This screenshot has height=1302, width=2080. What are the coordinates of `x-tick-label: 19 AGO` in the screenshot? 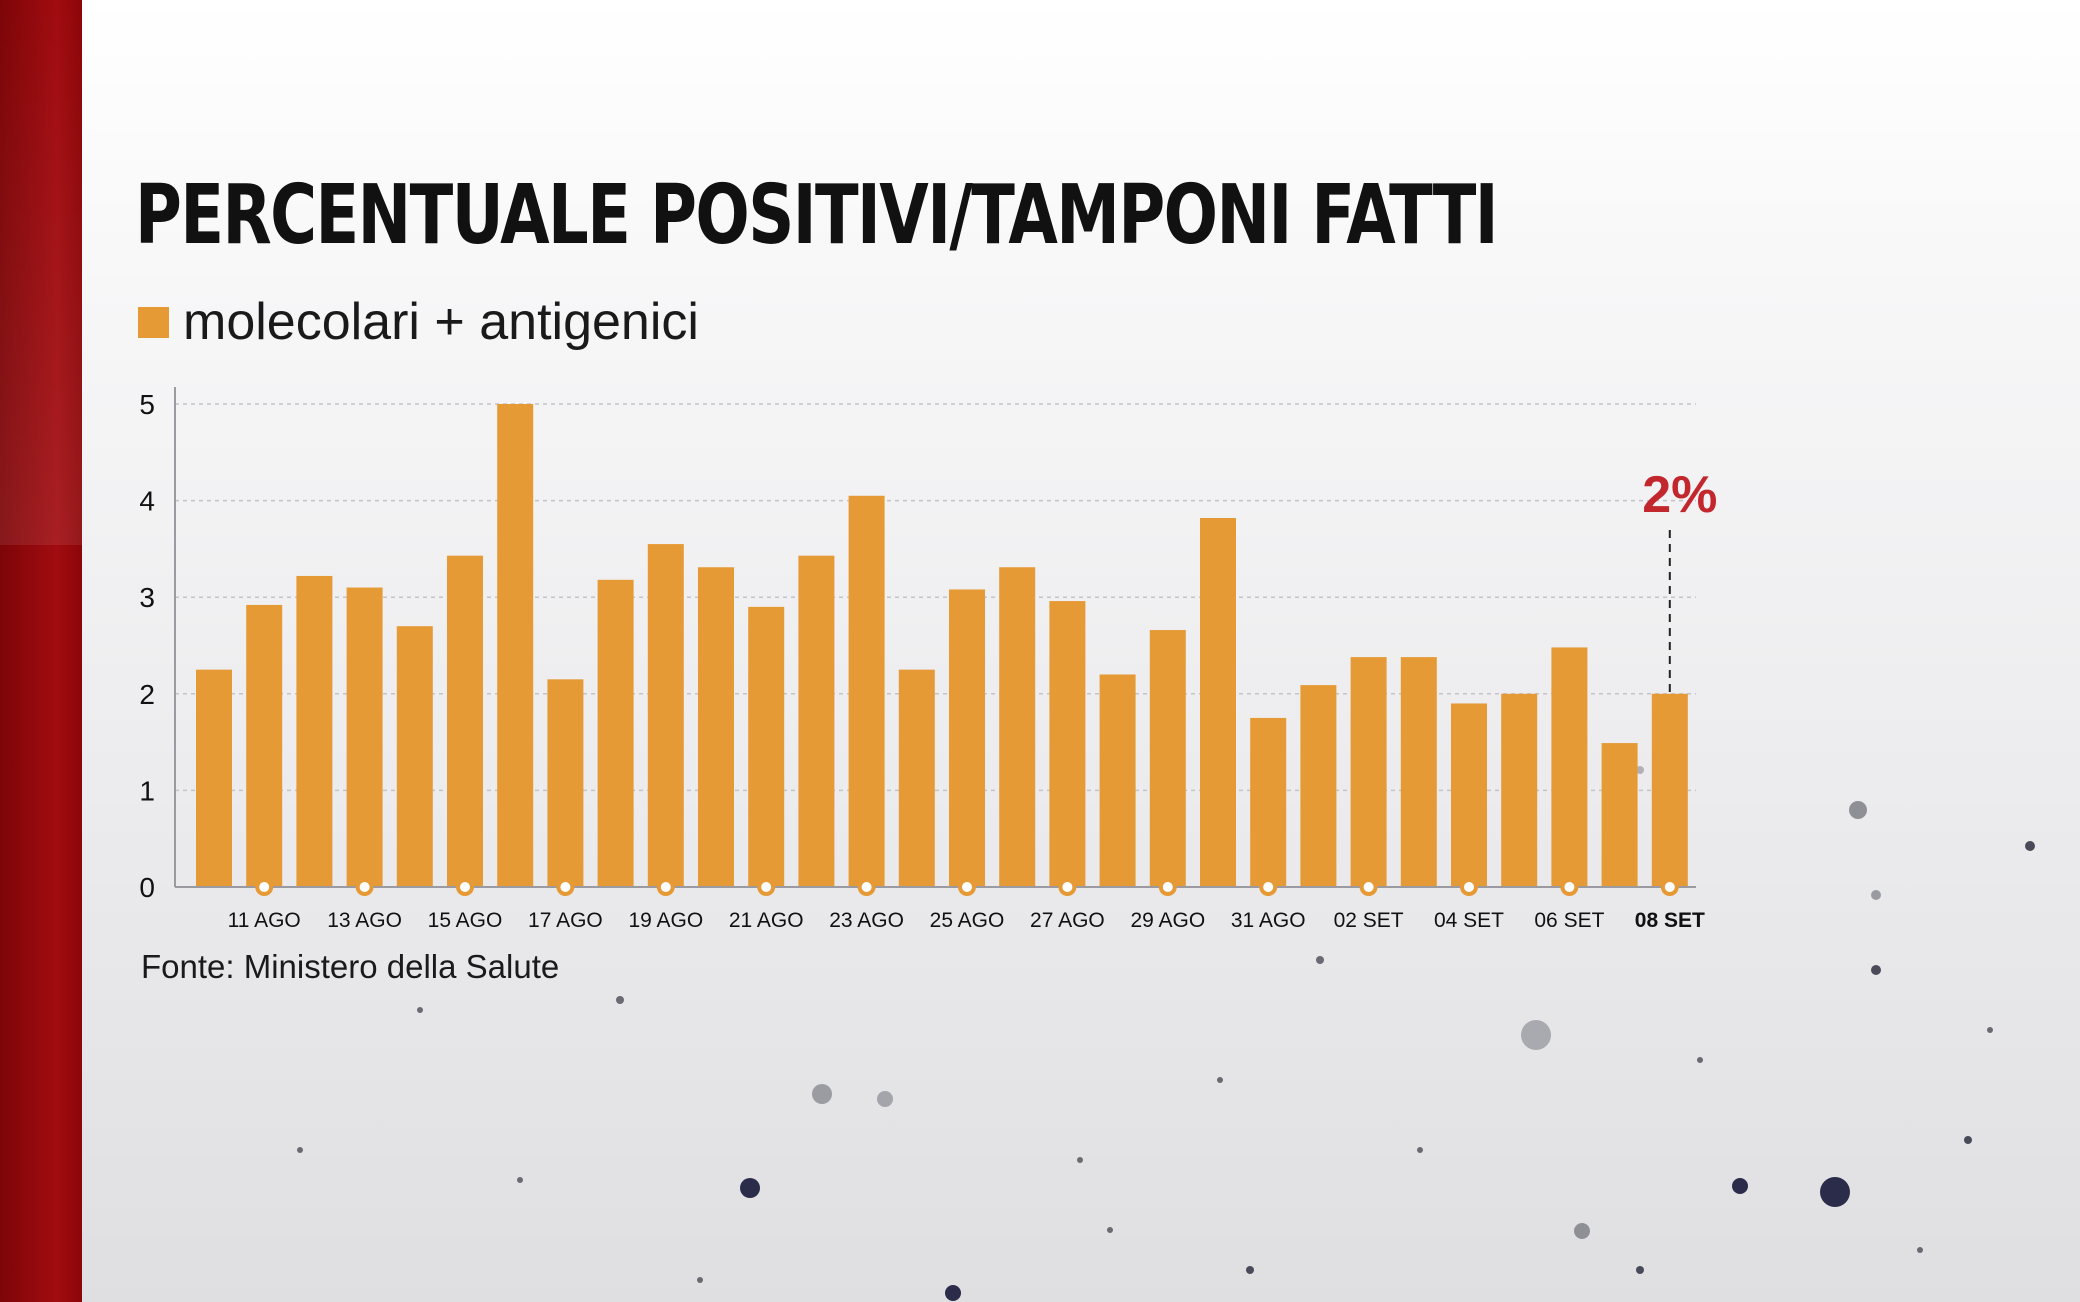 It's located at (665, 920).